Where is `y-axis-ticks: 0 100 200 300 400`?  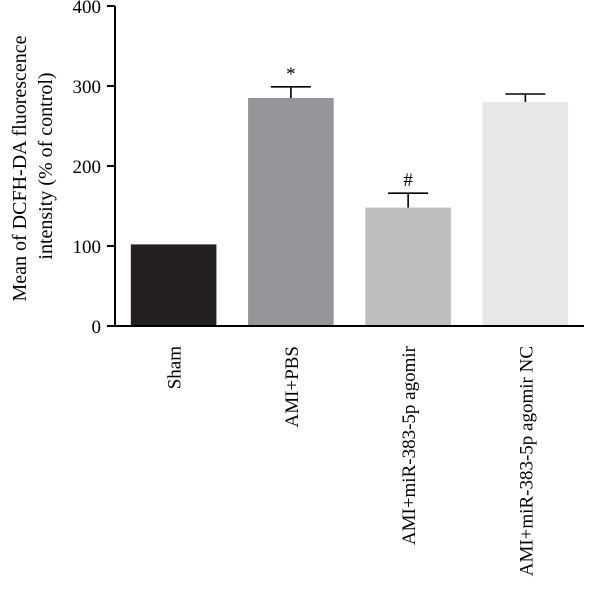 y-axis-ticks: 0 100 200 300 400 is located at coordinates (94, 169).